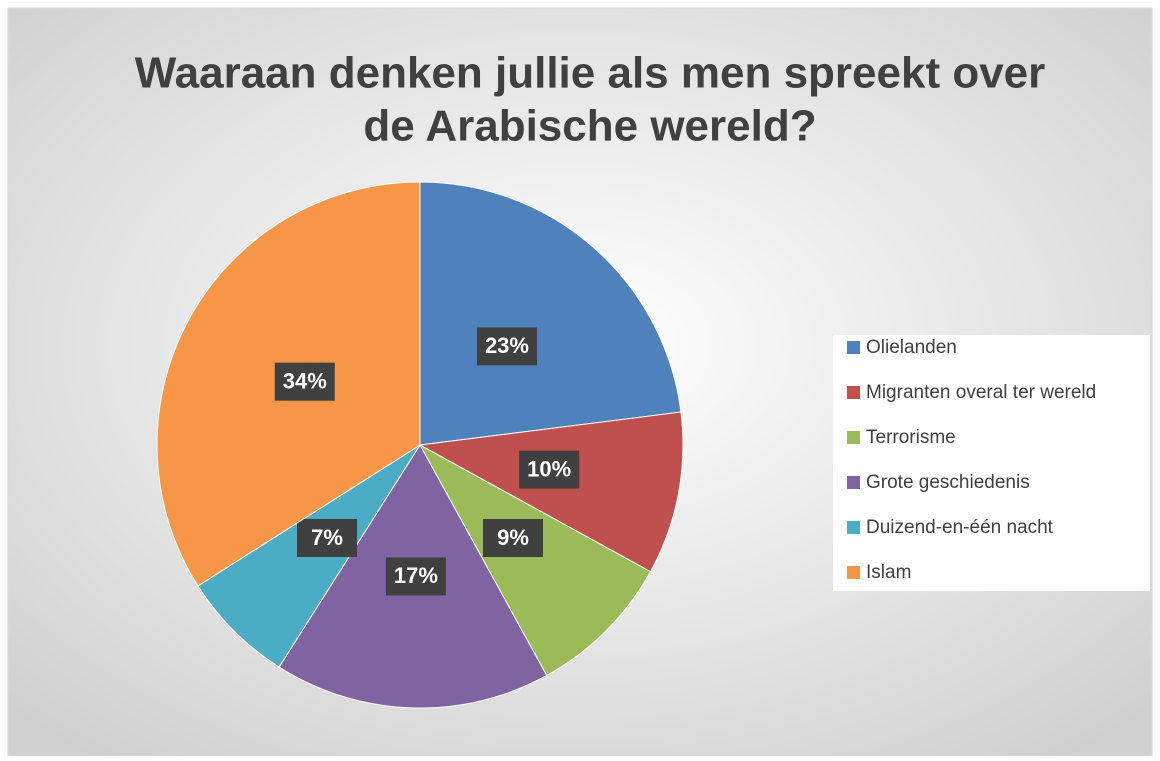 The height and width of the screenshot is (761, 1160). Describe the element at coordinates (991, 463) in the screenshot. I see `legend` at that location.